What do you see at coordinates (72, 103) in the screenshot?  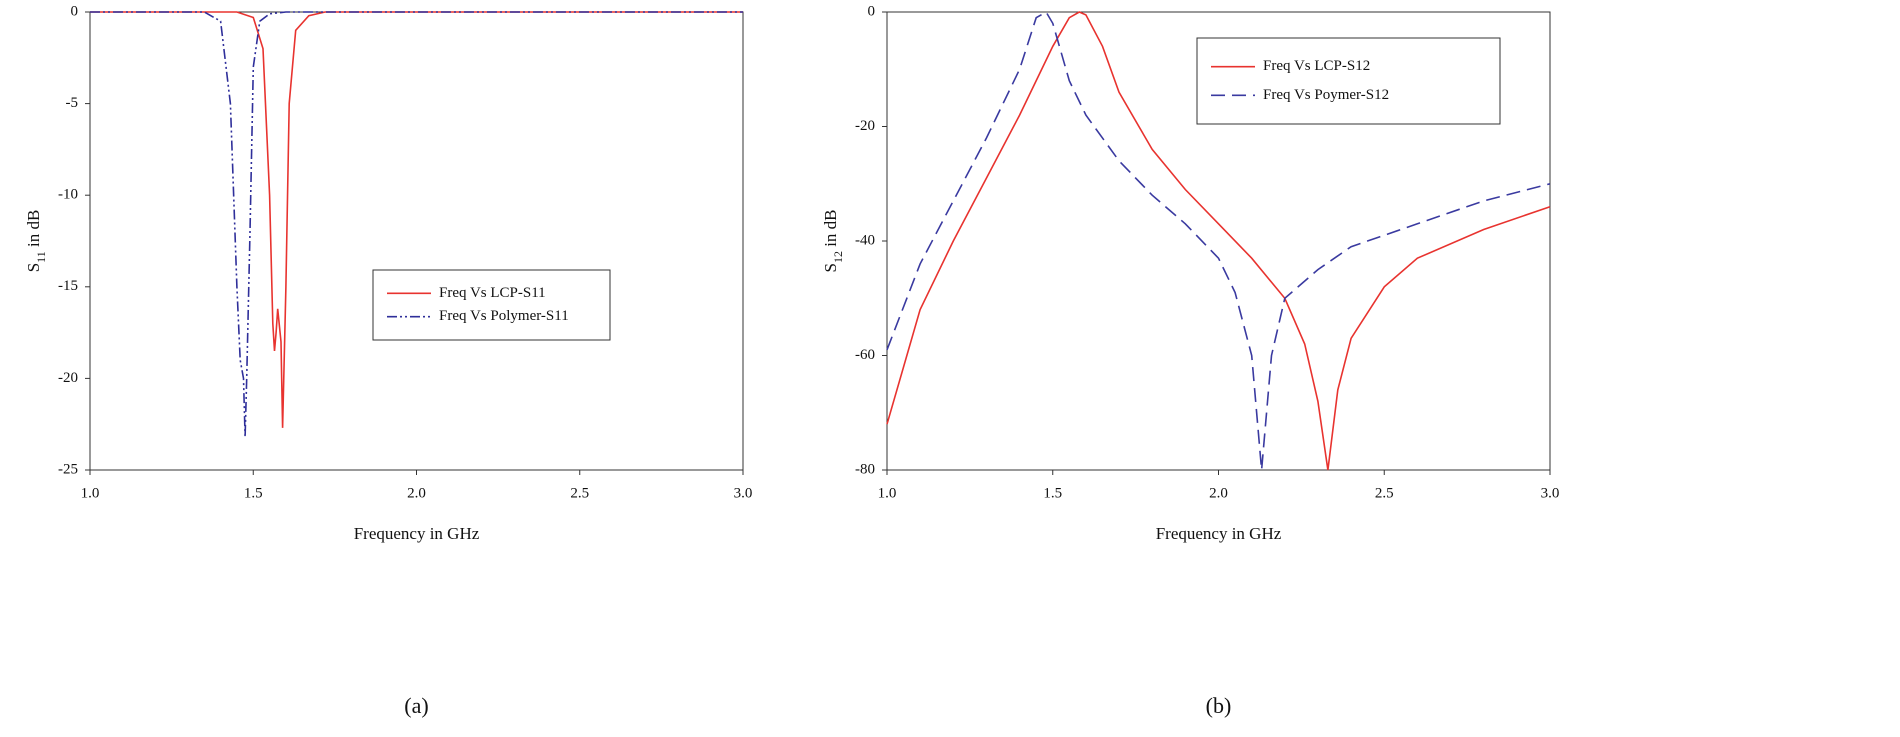 I see `y-tick-label: -5` at bounding box center [72, 103].